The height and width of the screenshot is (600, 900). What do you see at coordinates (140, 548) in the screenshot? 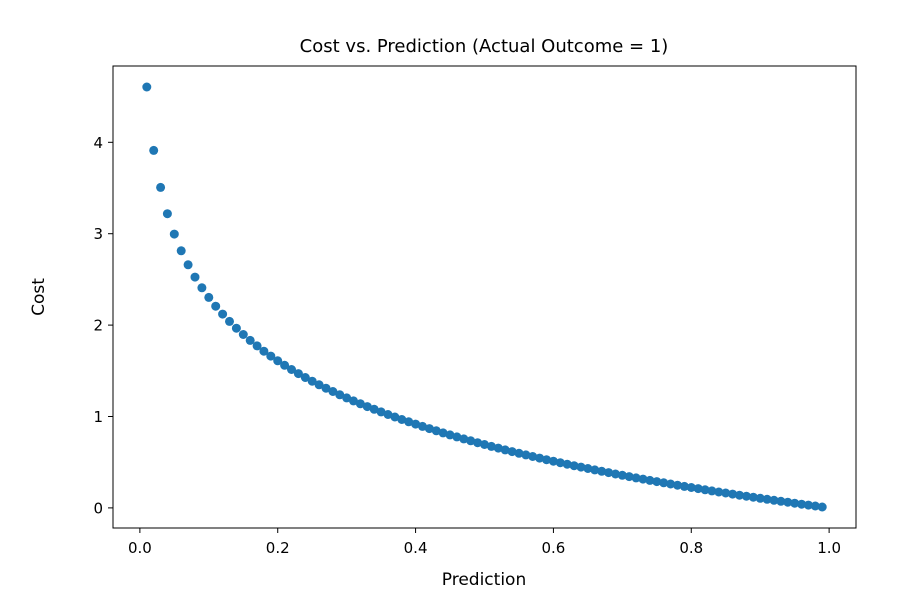
I see `x-tick-label: 0.0` at bounding box center [140, 548].